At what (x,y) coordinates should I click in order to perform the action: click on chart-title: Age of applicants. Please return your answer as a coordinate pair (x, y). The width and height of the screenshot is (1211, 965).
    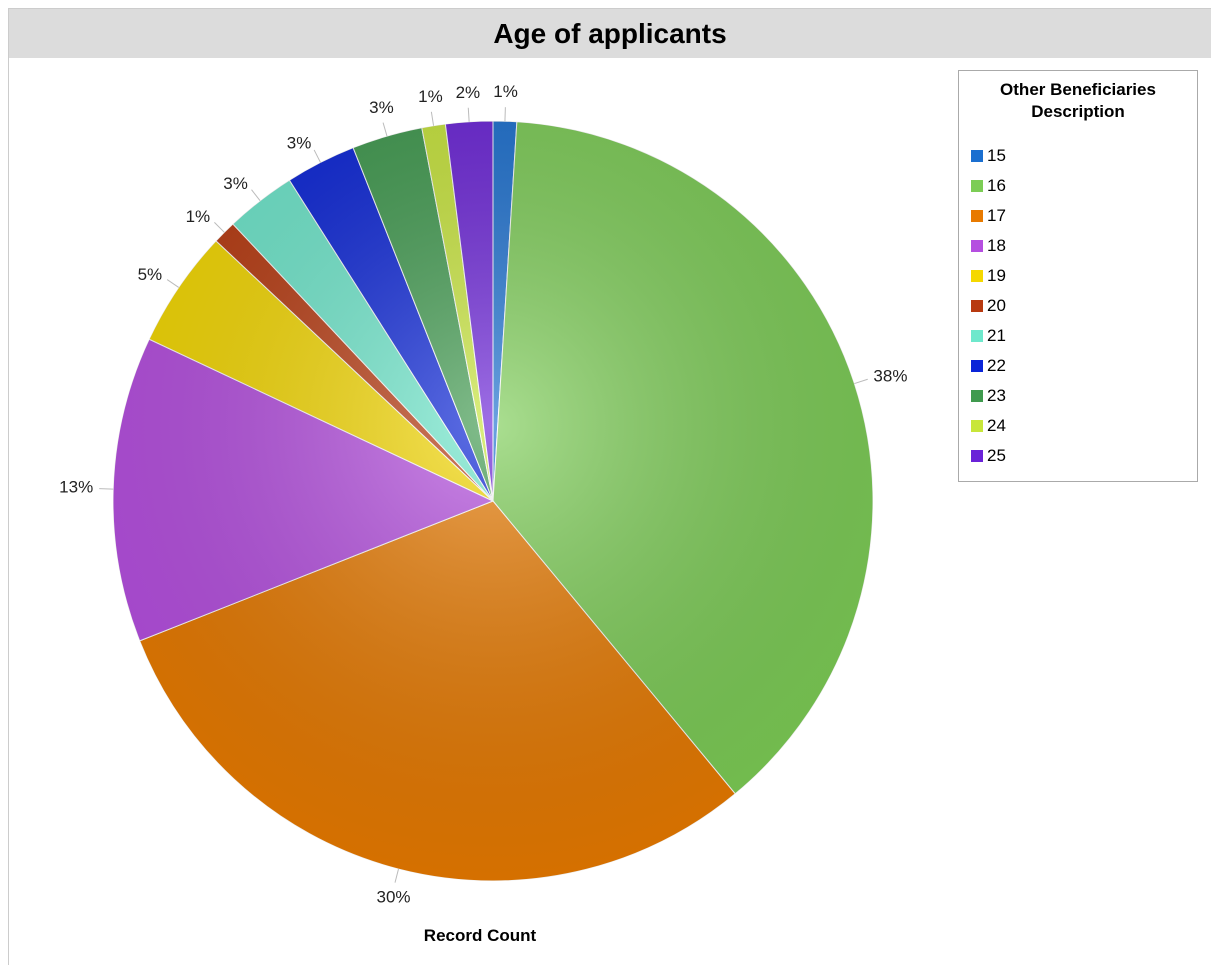
    Looking at the image, I should click on (610, 33).